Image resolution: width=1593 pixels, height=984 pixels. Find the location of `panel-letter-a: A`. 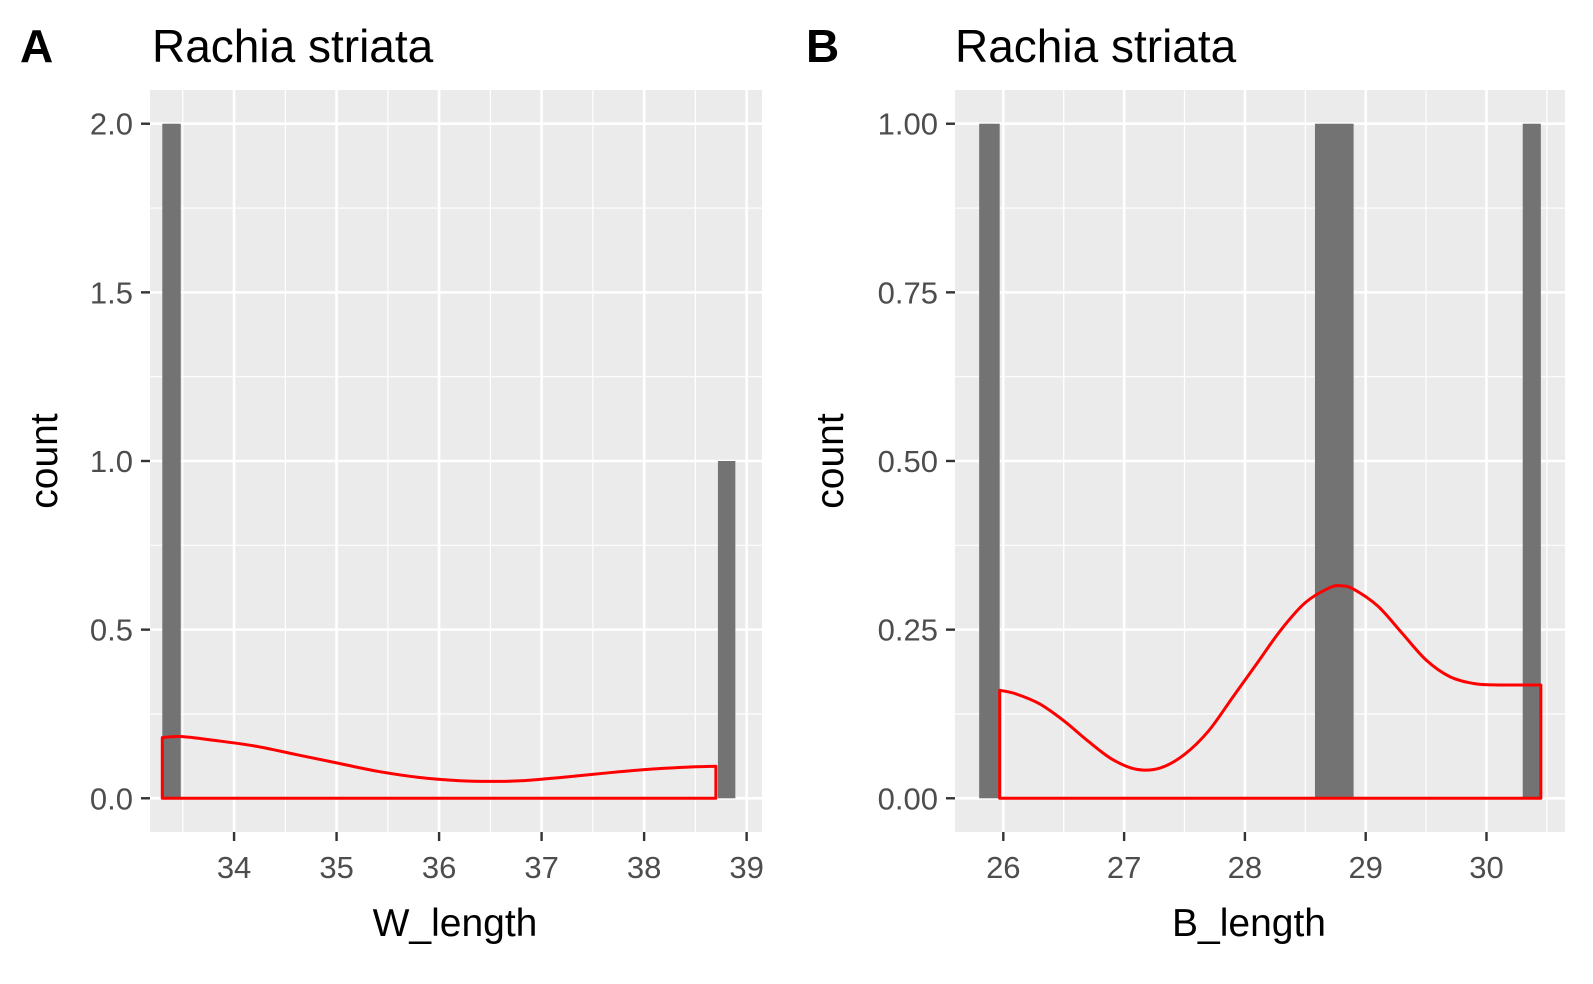

panel-letter-a: A is located at coordinates (36, 46).